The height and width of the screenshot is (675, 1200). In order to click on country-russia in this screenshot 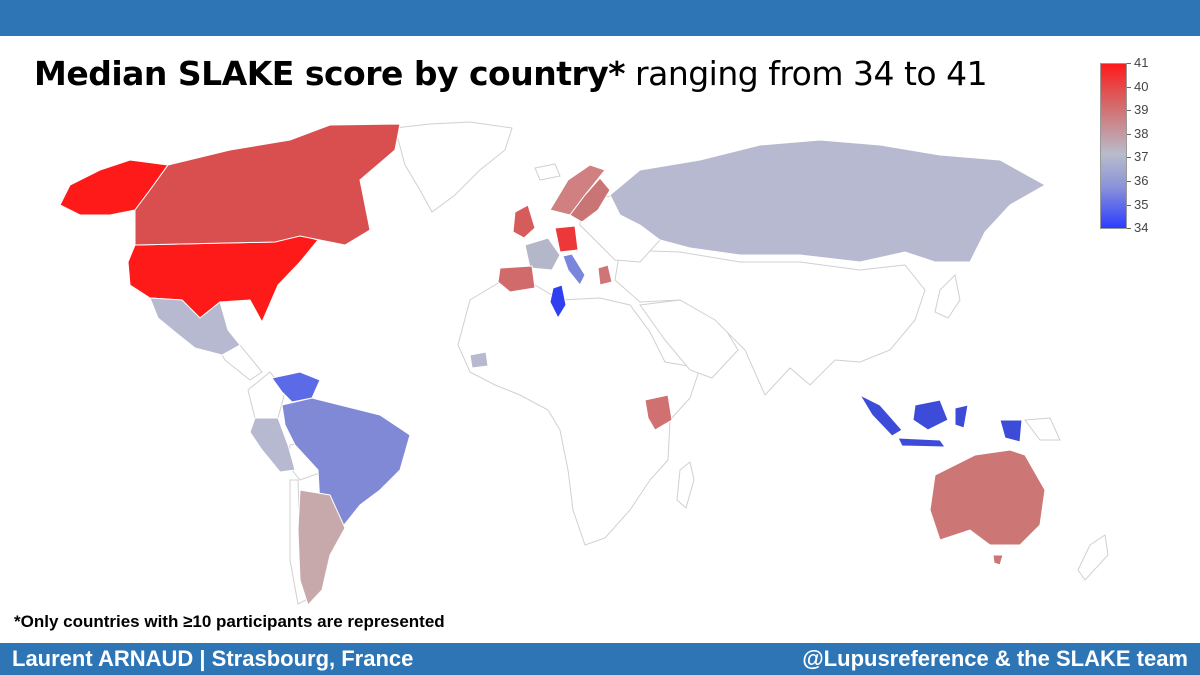, I will do `click(828, 201)`.